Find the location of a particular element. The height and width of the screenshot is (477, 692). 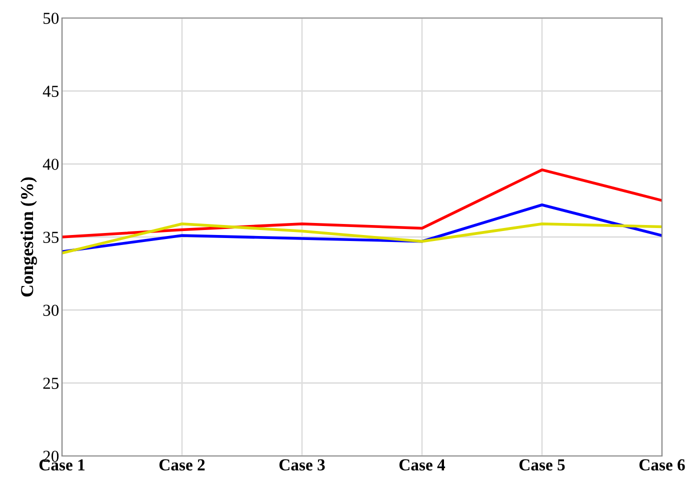

y-tick-label: 40 is located at coordinates (50, 164).